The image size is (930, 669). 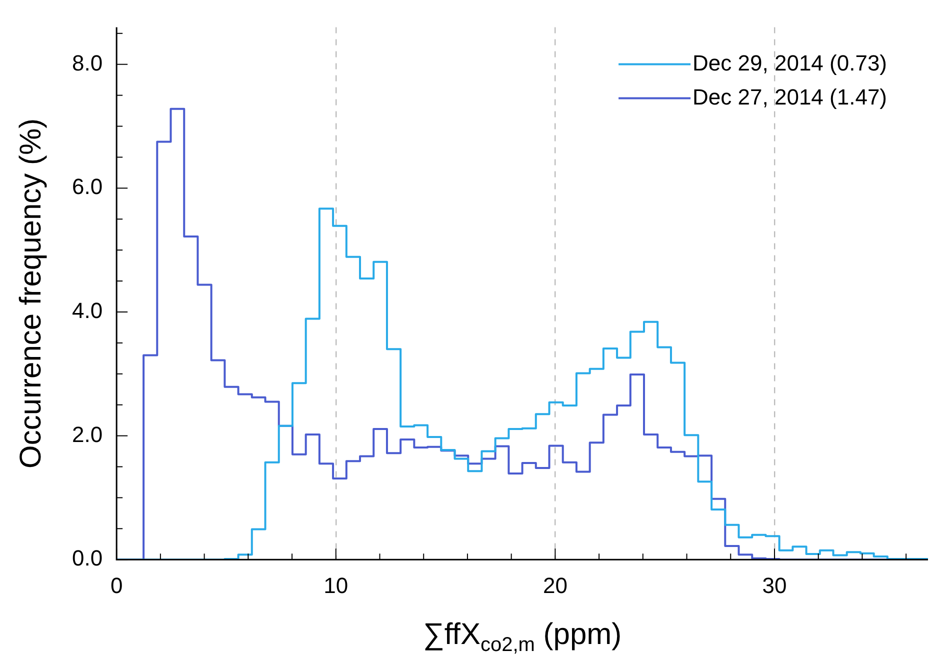 I want to click on legend-label: Dec 29, 2014 (0.73), so click(x=790, y=63).